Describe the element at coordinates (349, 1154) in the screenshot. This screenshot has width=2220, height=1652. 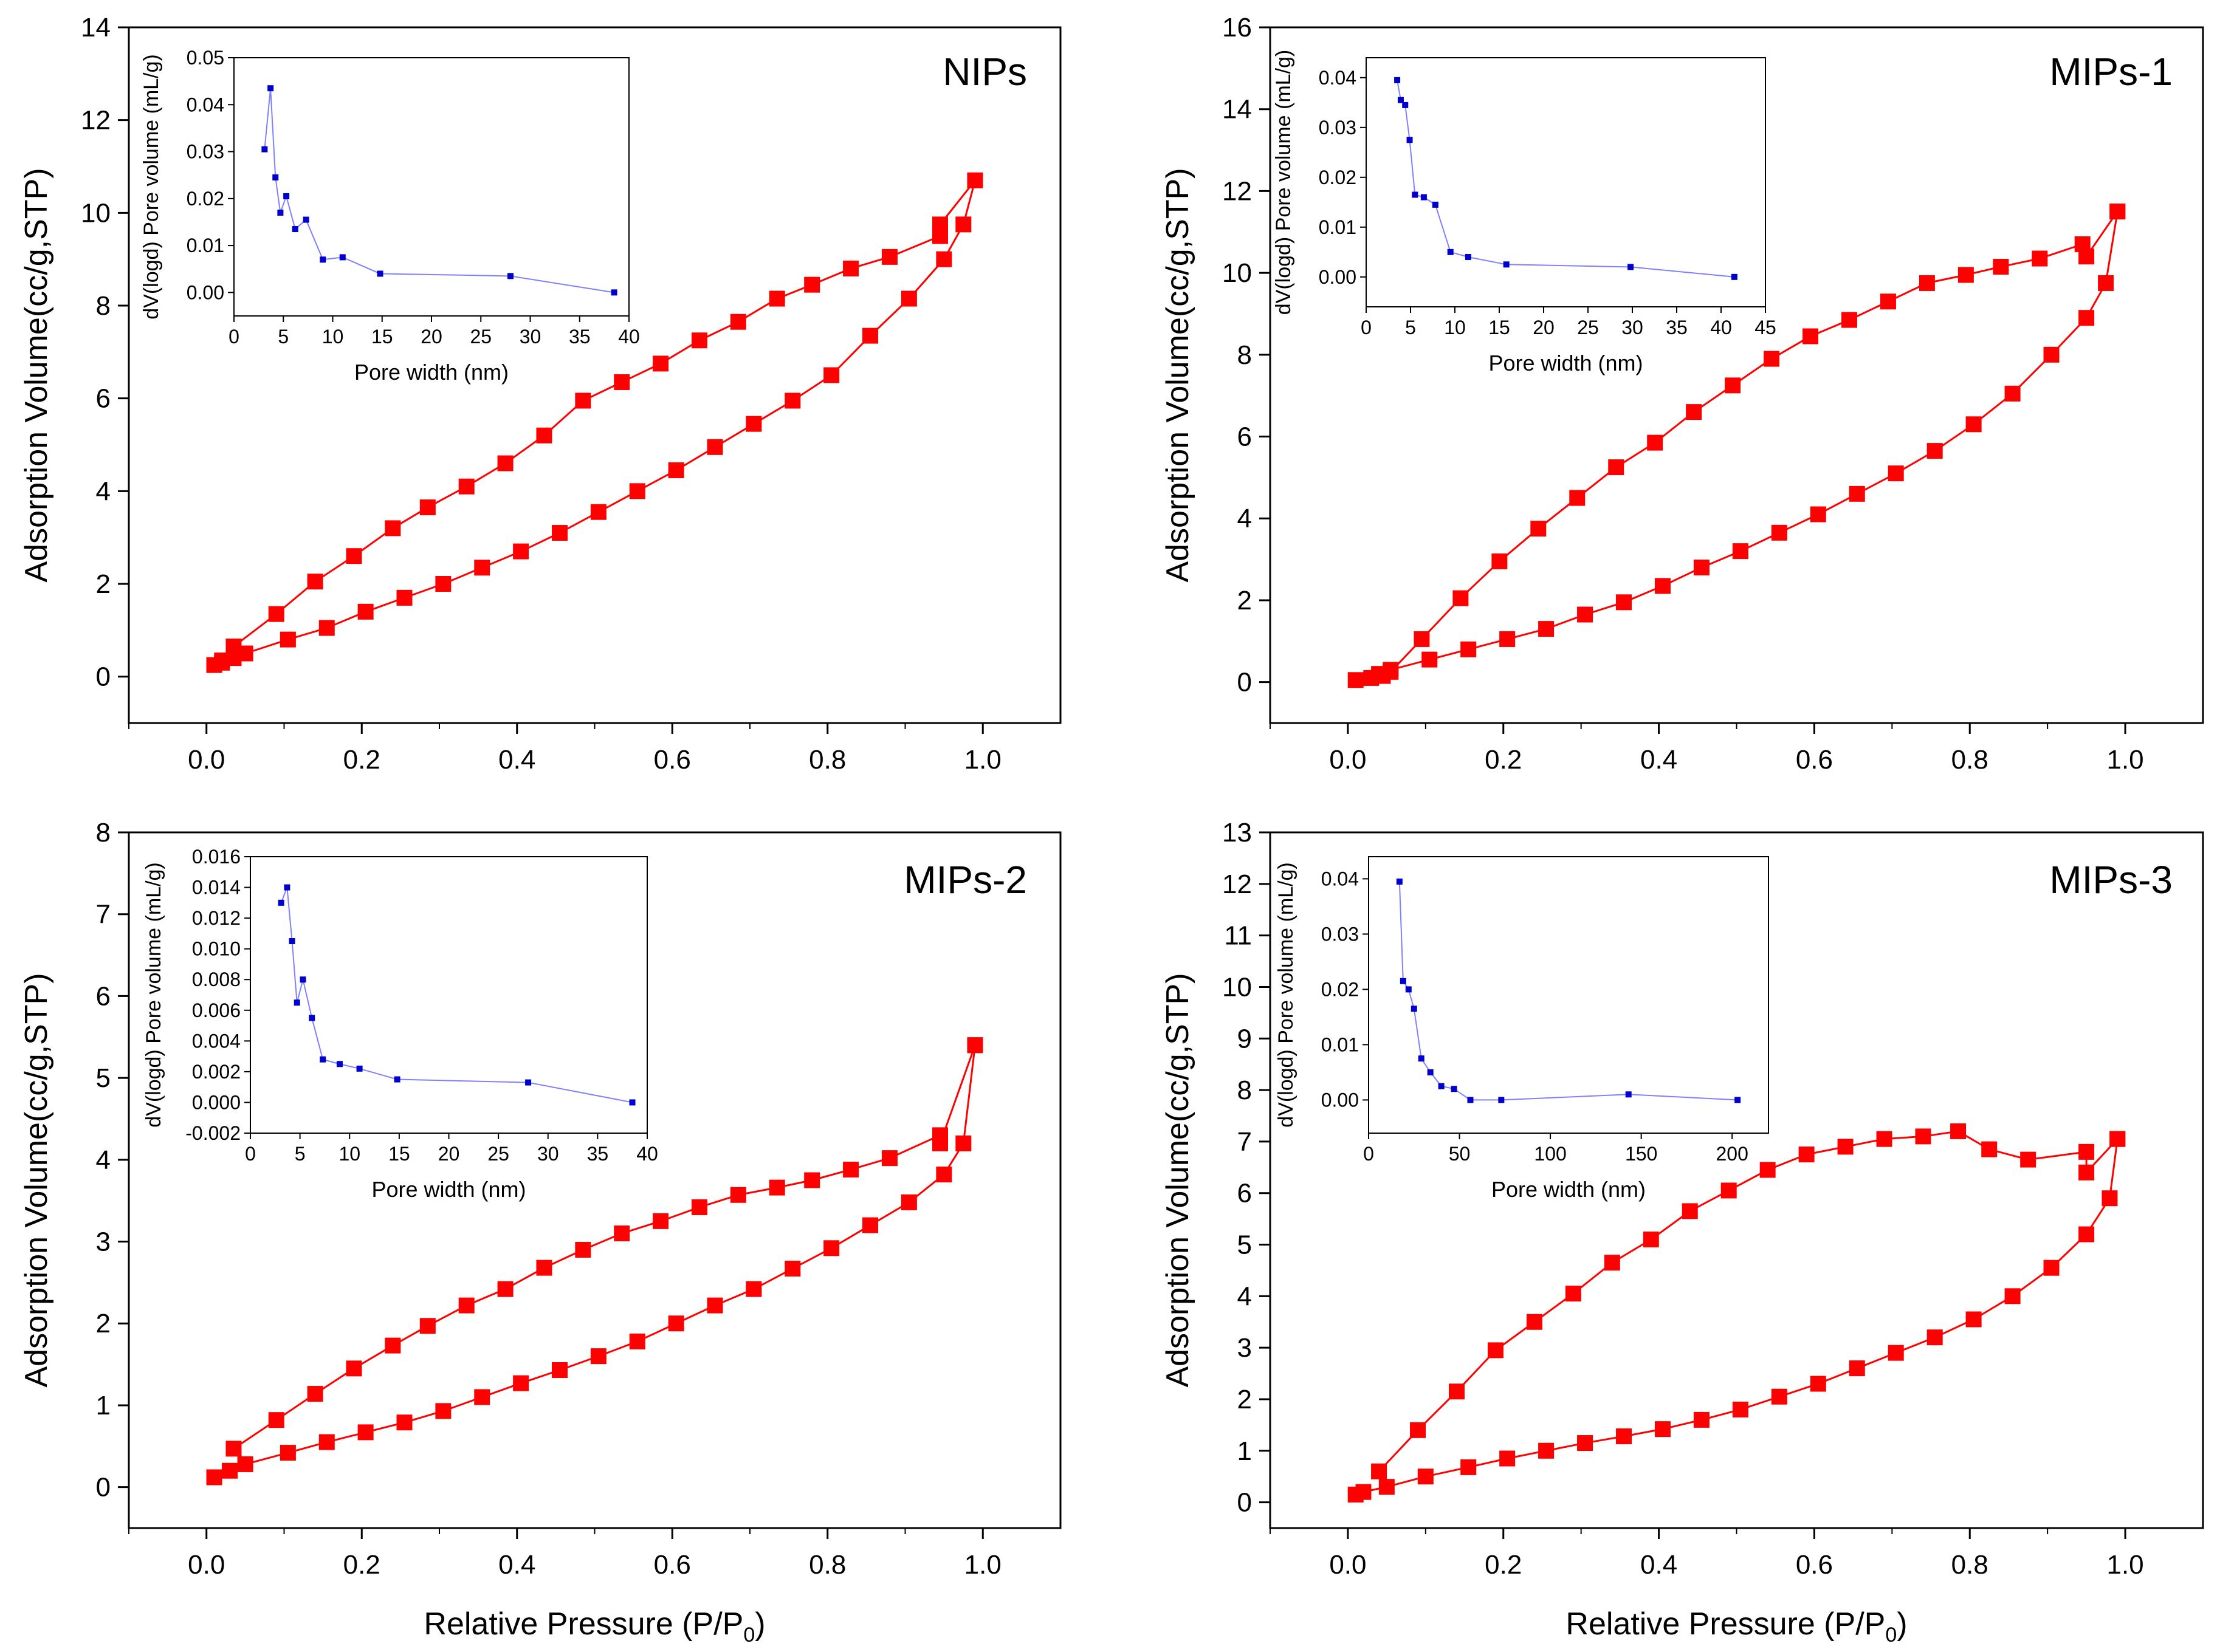
I see `inset-x-tick-label: 10` at that location.